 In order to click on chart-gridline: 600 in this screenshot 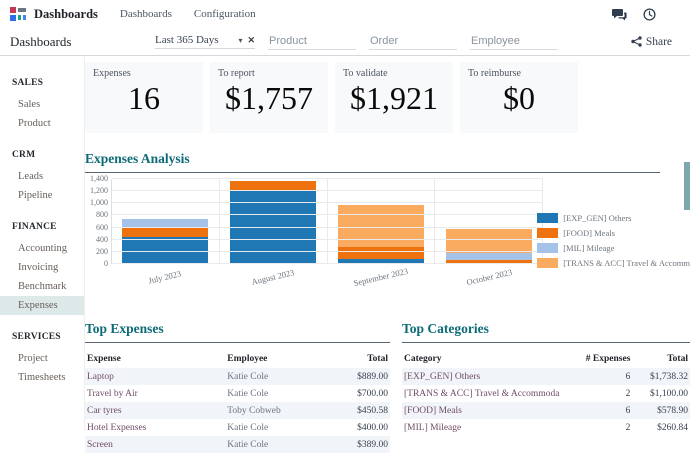, I will do `click(327, 227)`.